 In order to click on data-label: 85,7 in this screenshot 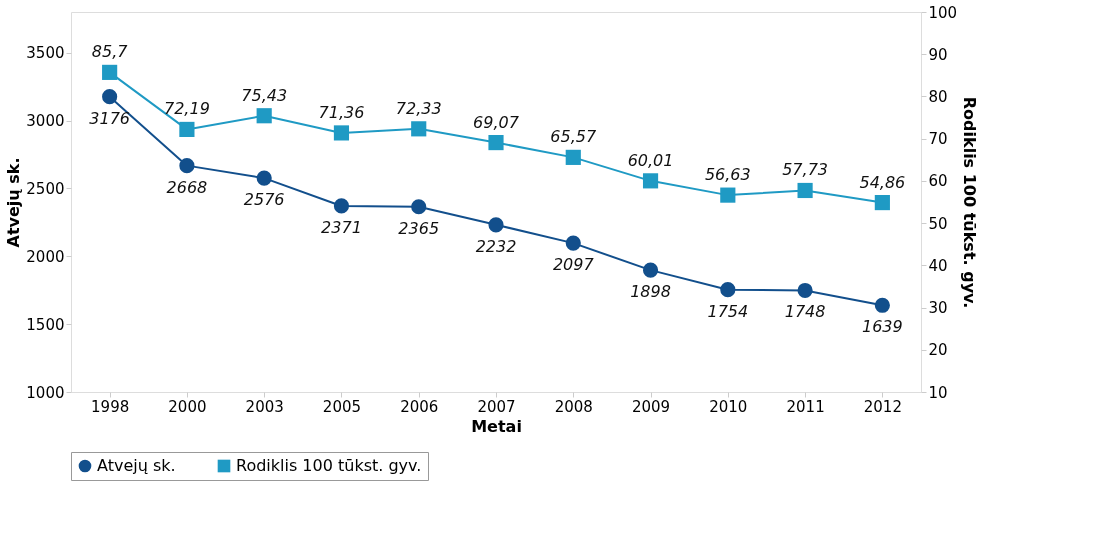, I will do `click(110, 52)`.